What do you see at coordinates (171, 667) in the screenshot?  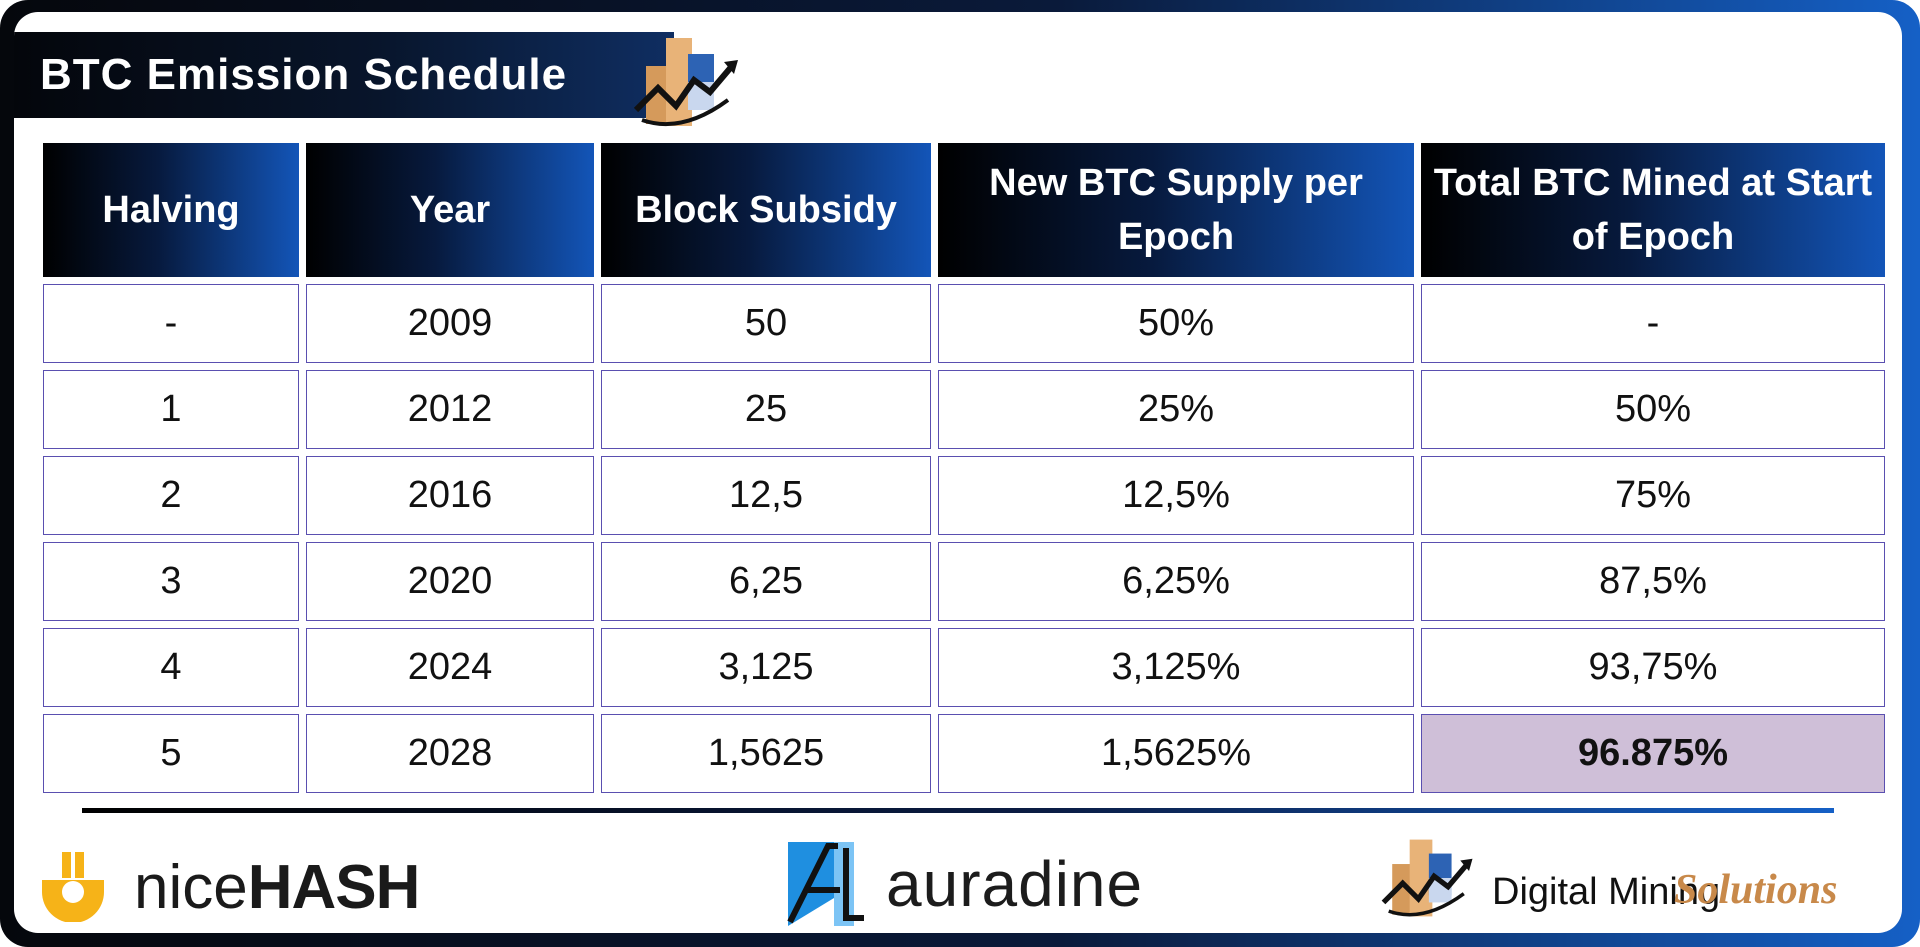 I see `cell-halving: 4` at bounding box center [171, 667].